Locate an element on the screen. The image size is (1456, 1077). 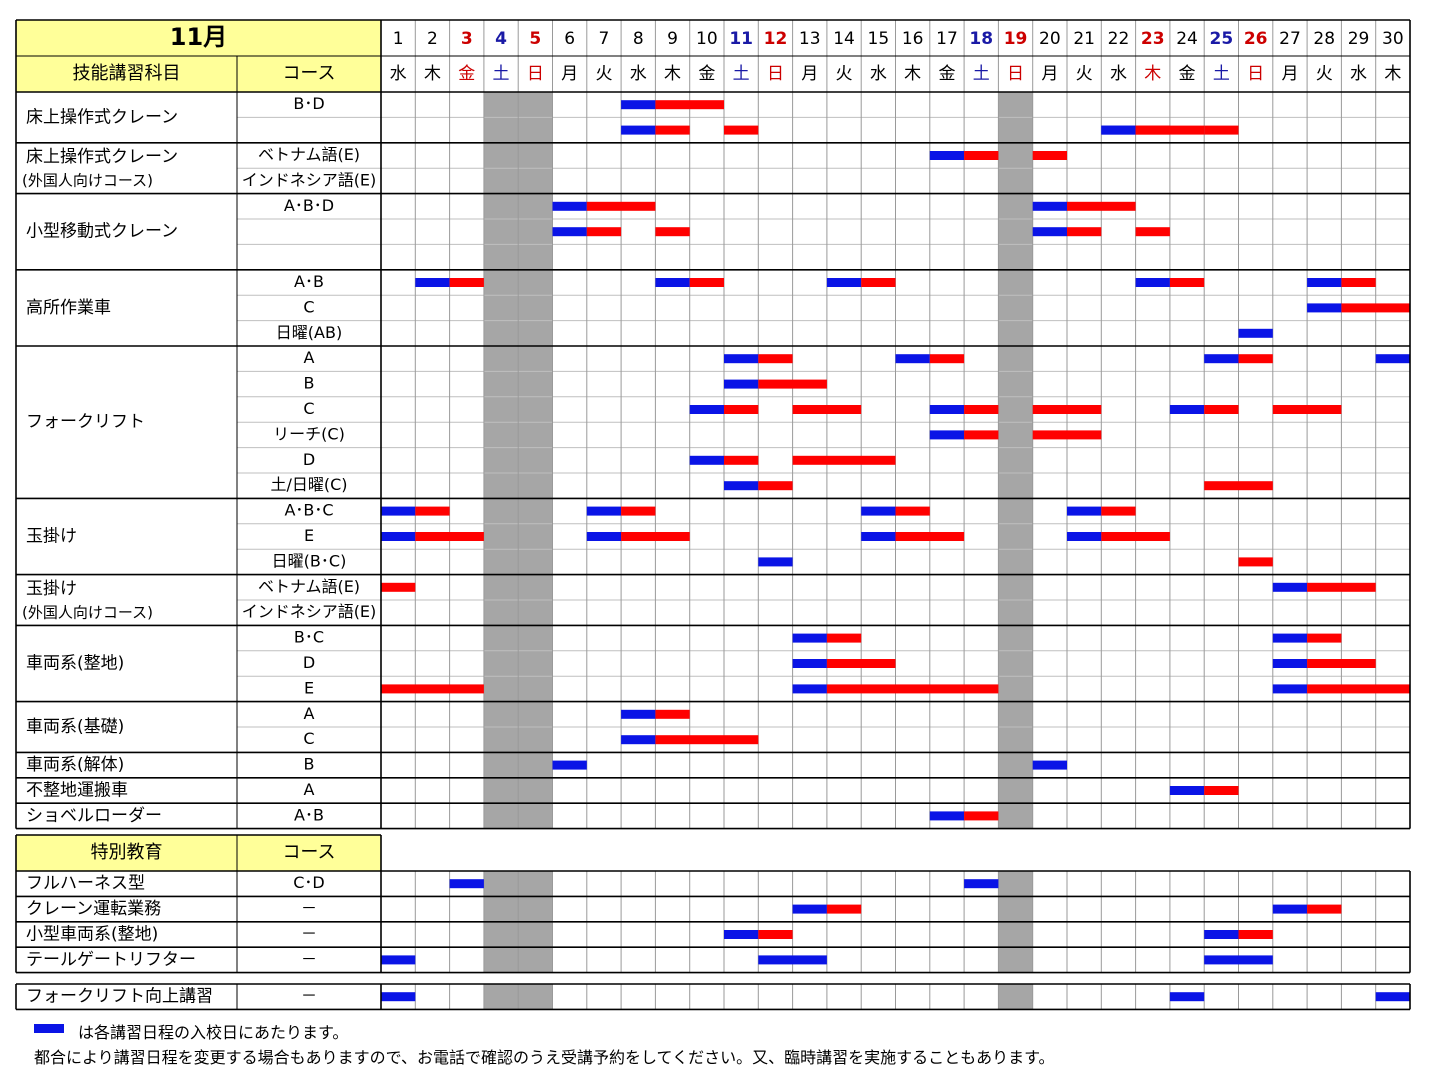
course-label: A･B･C is located at coordinates (308, 510).